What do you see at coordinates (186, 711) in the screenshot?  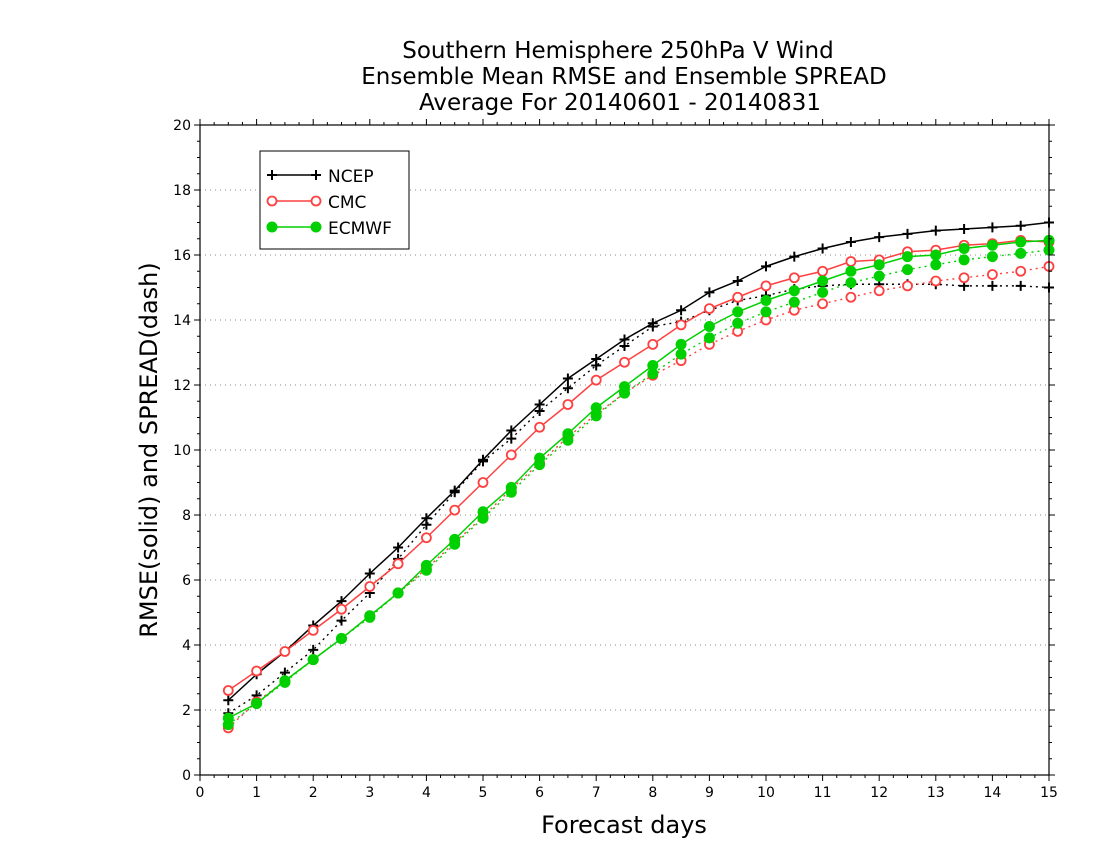 I see `y-tick-label: 2` at bounding box center [186, 711].